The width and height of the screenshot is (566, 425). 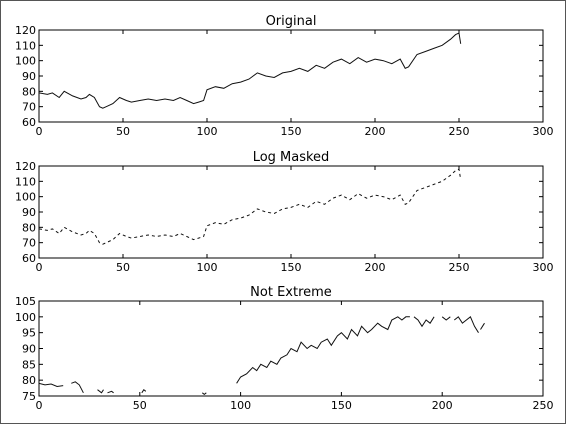 What do you see at coordinates (25, 301) in the screenshot?
I see `y-tick-label: 105` at bounding box center [25, 301].